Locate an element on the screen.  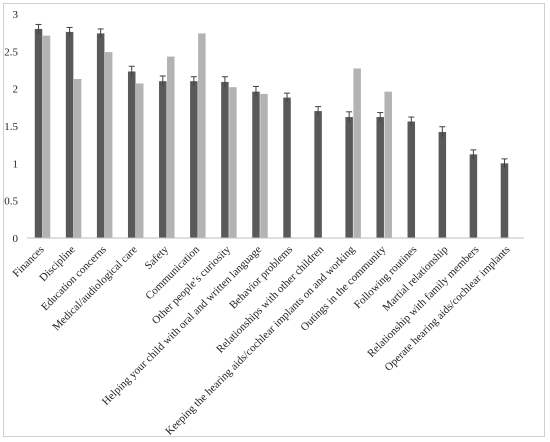
category-label: Safety is located at coordinates (157, 257).